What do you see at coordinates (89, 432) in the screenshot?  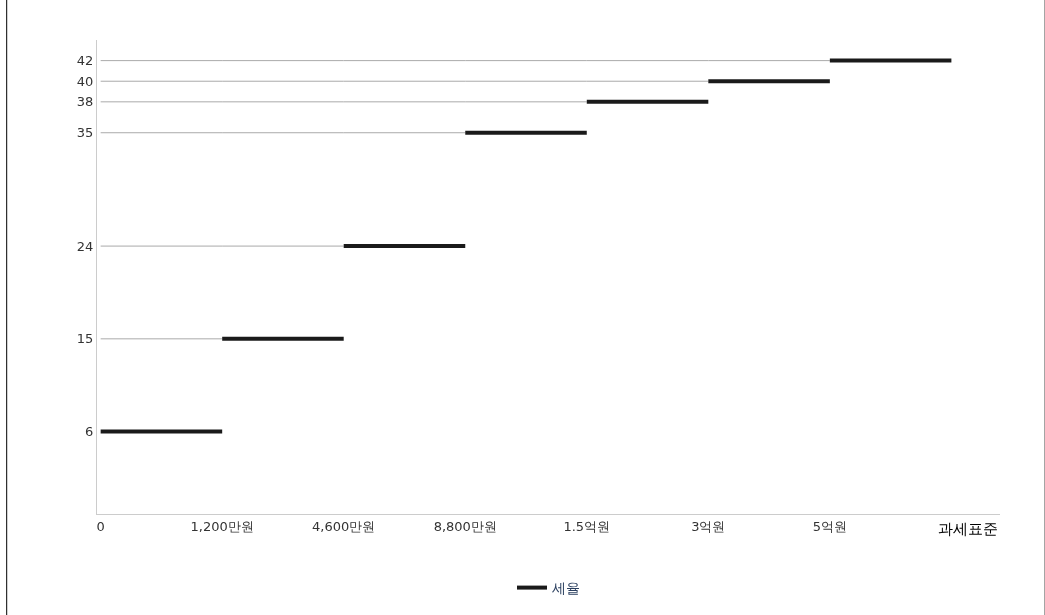 I see `y-tick-label: 6` at bounding box center [89, 432].